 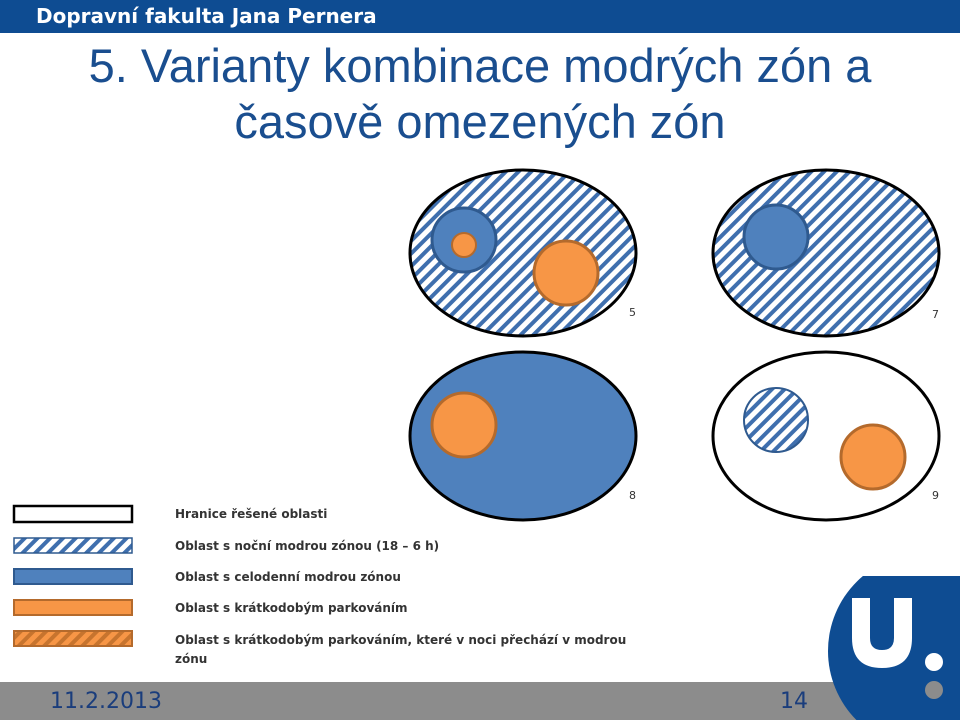 What do you see at coordinates (826, 253) in the screenshot?
I see `variant-7: 7` at bounding box center [826, 253].